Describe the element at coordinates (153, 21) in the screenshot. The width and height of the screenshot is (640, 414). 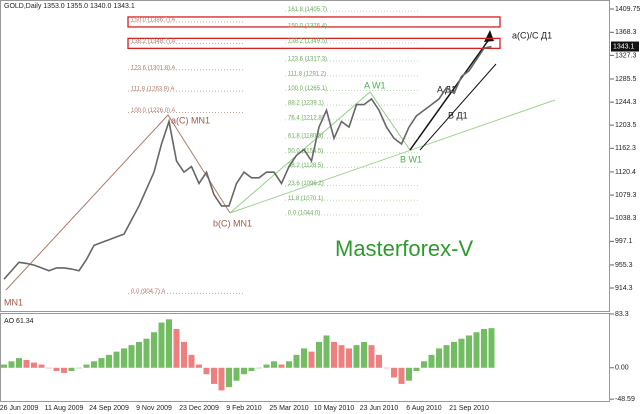
I see `fib-label: 150.0 (1386.7) A` at that location.